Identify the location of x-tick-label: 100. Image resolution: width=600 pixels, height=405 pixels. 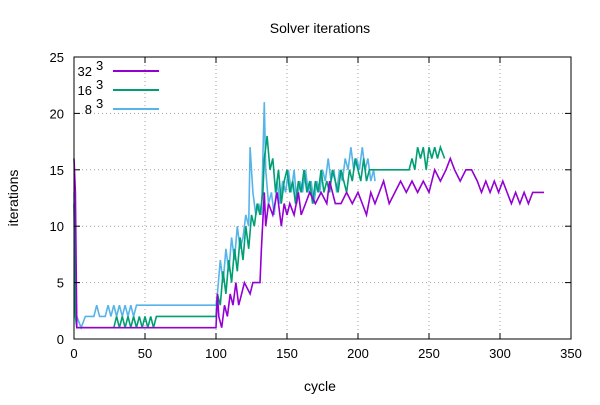
(216, 353).